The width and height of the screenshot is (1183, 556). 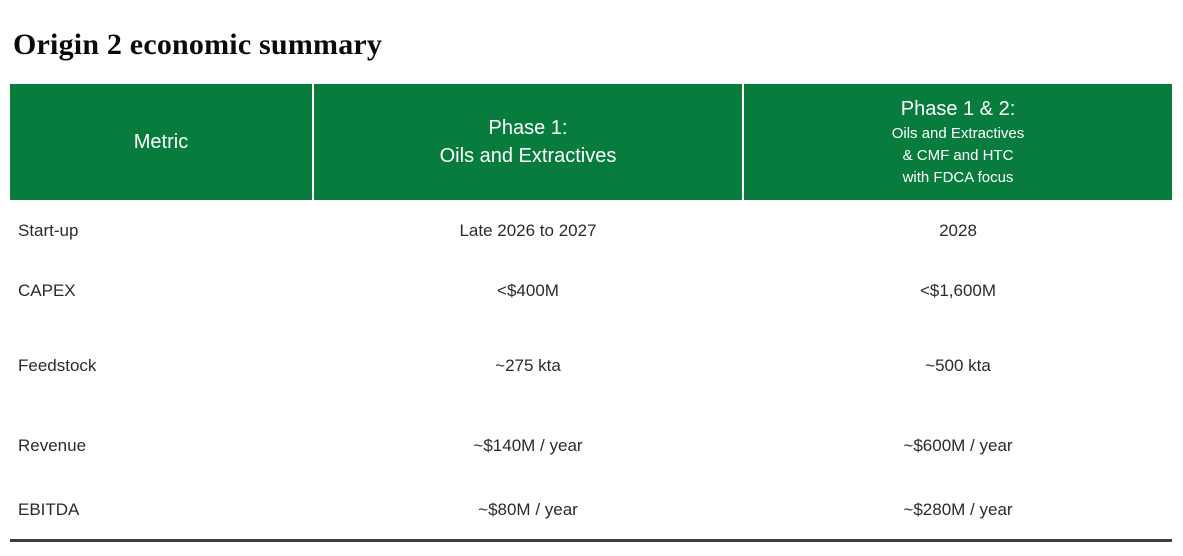 I want to click on phase12-cell: ~500 kta, so click(x=958, y=365).